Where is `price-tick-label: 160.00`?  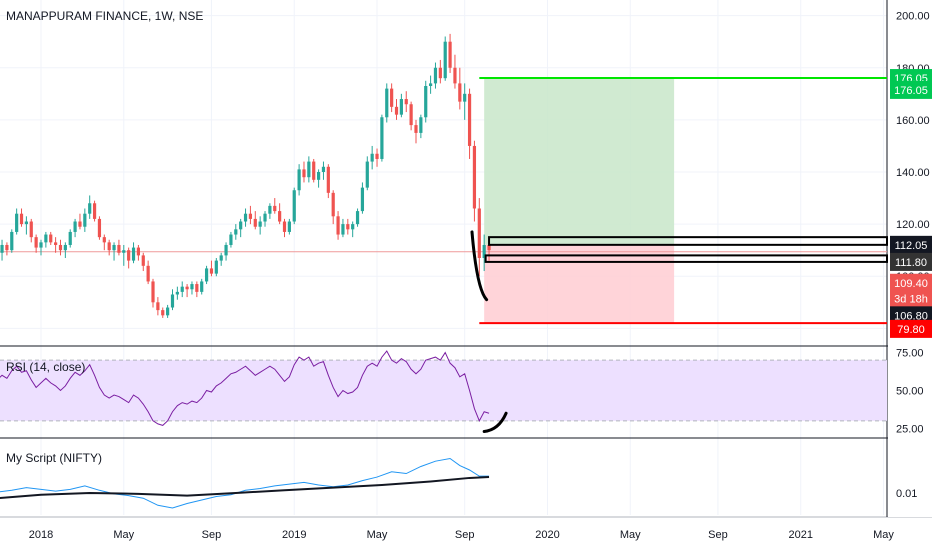
price-tick-label: 160.00 is located at coordinates (913, 121).